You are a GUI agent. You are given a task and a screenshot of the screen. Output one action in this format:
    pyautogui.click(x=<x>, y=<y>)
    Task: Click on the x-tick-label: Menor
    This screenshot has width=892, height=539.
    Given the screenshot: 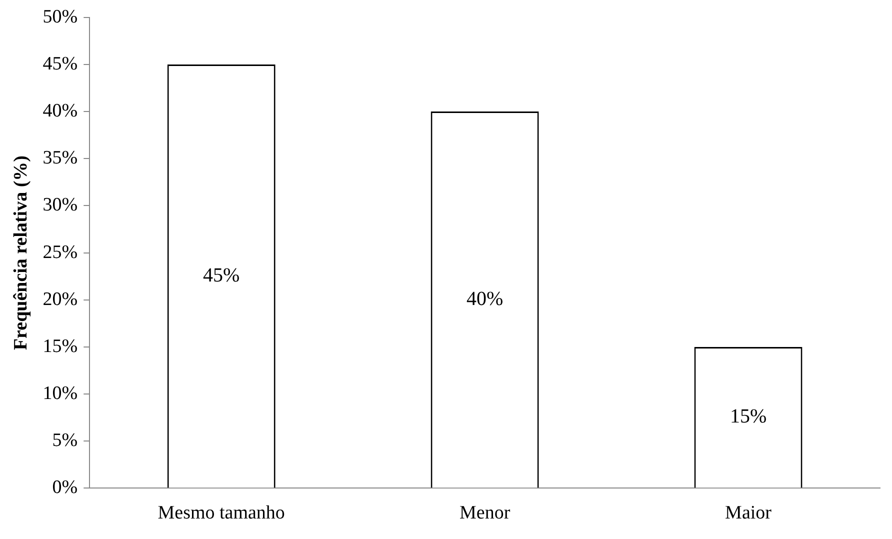 What is the action you would take?
    pyautogui.click(x=485, y=513)
    